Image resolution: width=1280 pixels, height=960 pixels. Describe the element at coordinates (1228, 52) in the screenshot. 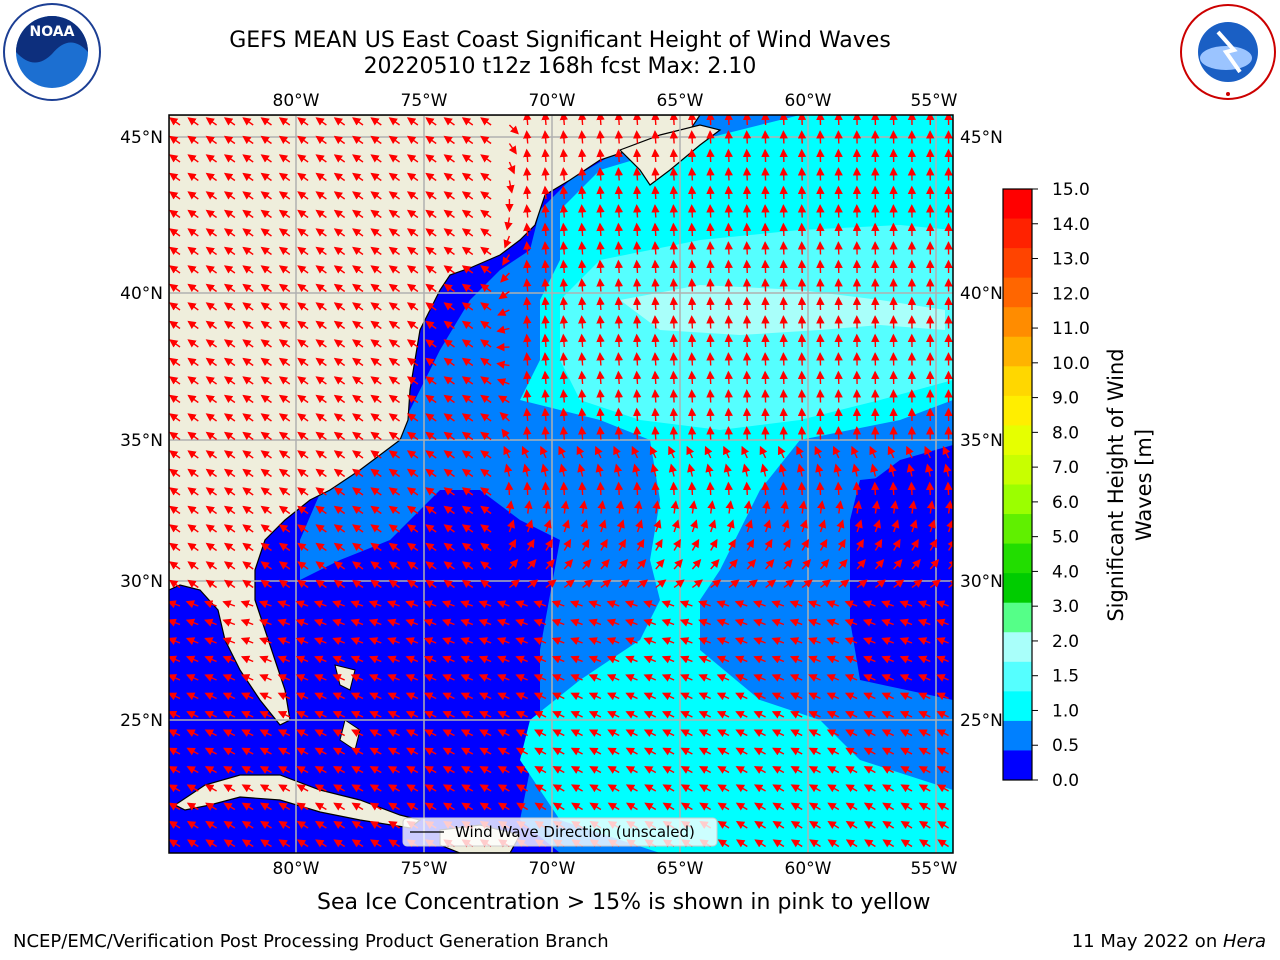

I see `nws-logo` at that location.